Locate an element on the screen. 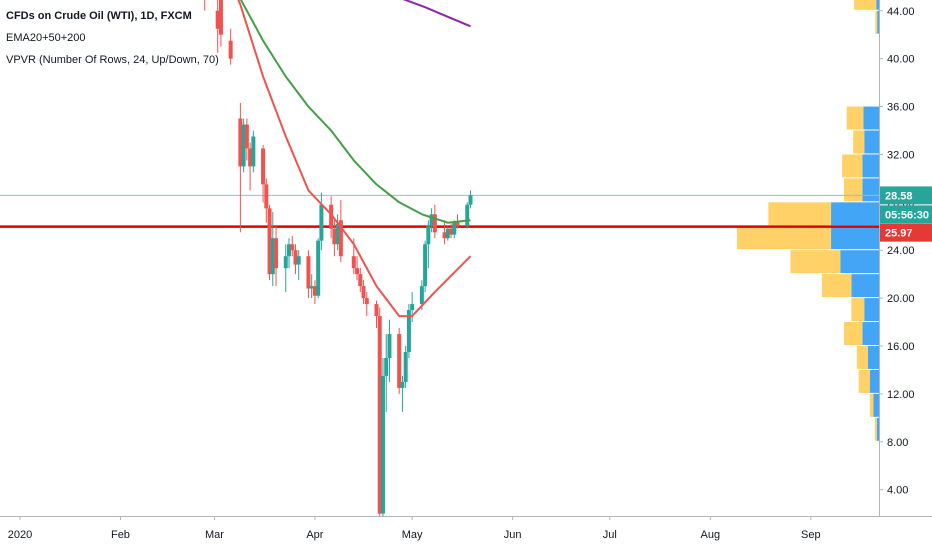 Image resolution: width=932 pixels, height=550 pixels. price-labels: 28.58 05:56:30 25.97 is located at coordinates (906, 214).